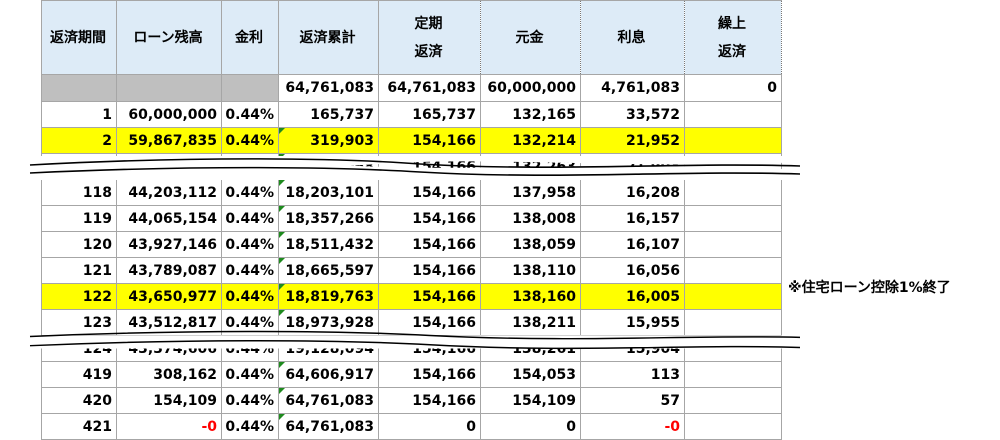 This screenshot has width=1000, height=440. I want to click on cell-balance: 43,789,087, so click(169, 270).